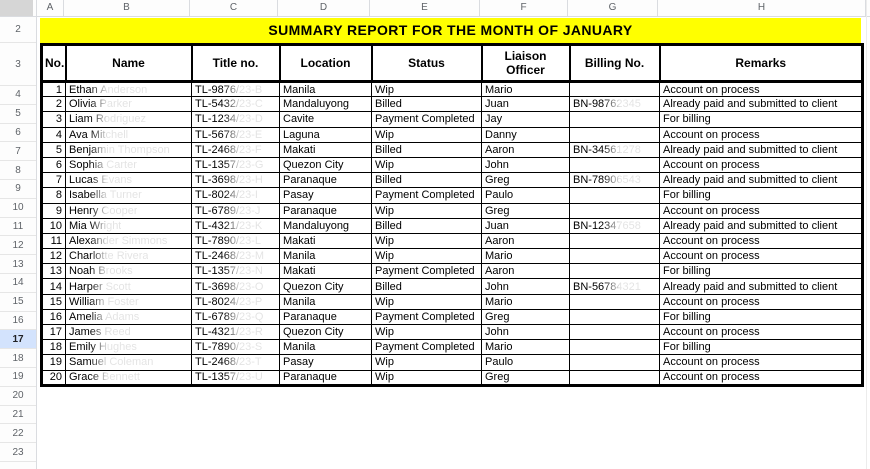  I want to click on cell-name: Charlotte Rivera, so click(128, 256).